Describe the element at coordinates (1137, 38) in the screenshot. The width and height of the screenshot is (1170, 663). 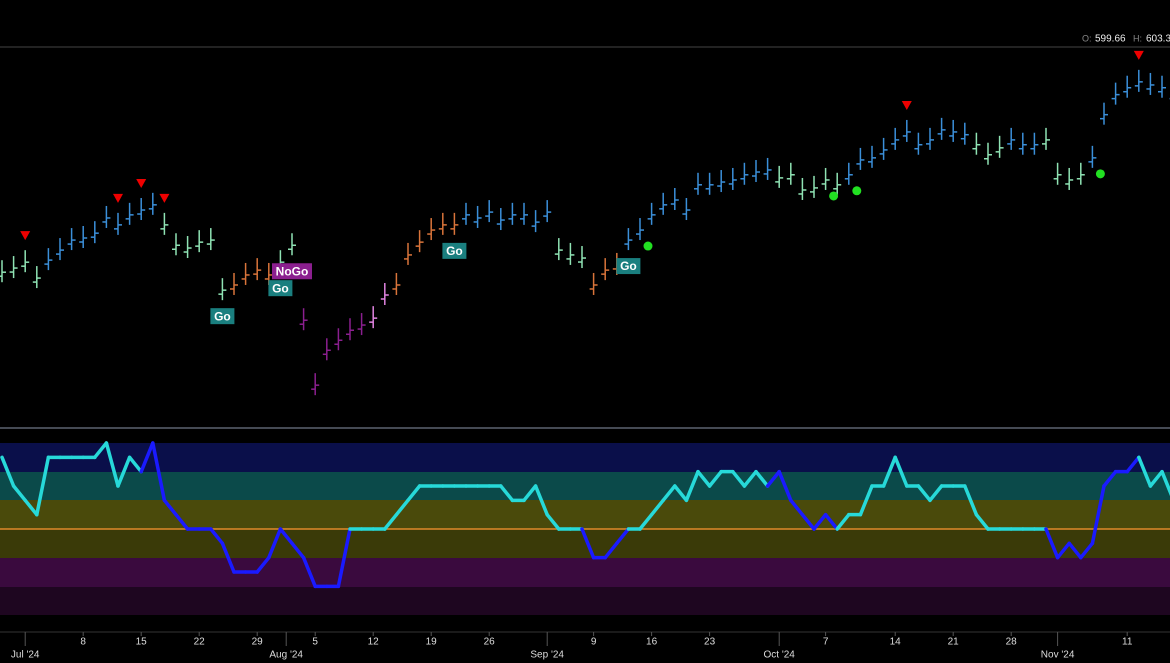
I see `header-label: H:` at that location.